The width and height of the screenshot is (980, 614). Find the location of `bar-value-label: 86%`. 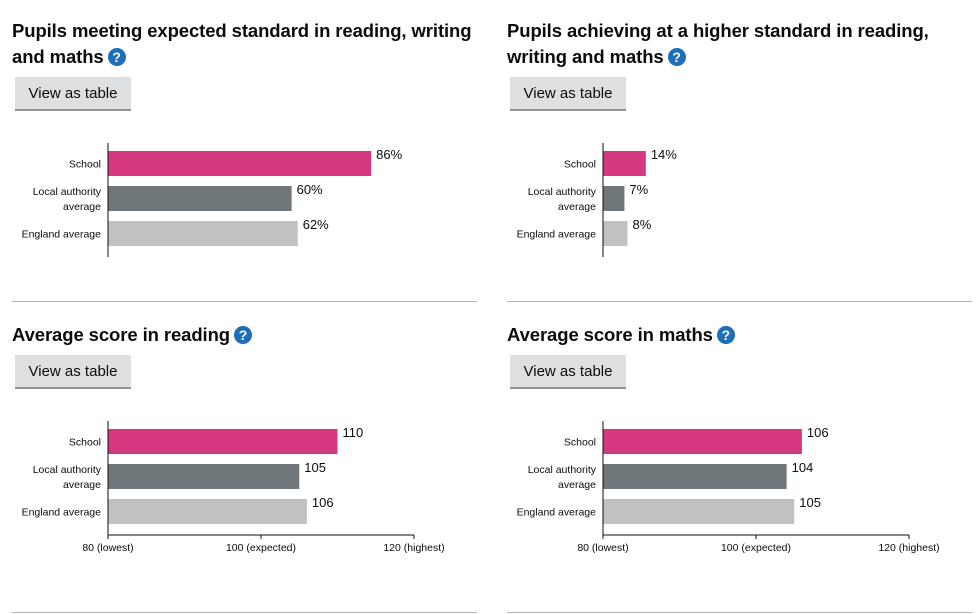

bar-value-label: 86% is located at coordinates (389, 154).